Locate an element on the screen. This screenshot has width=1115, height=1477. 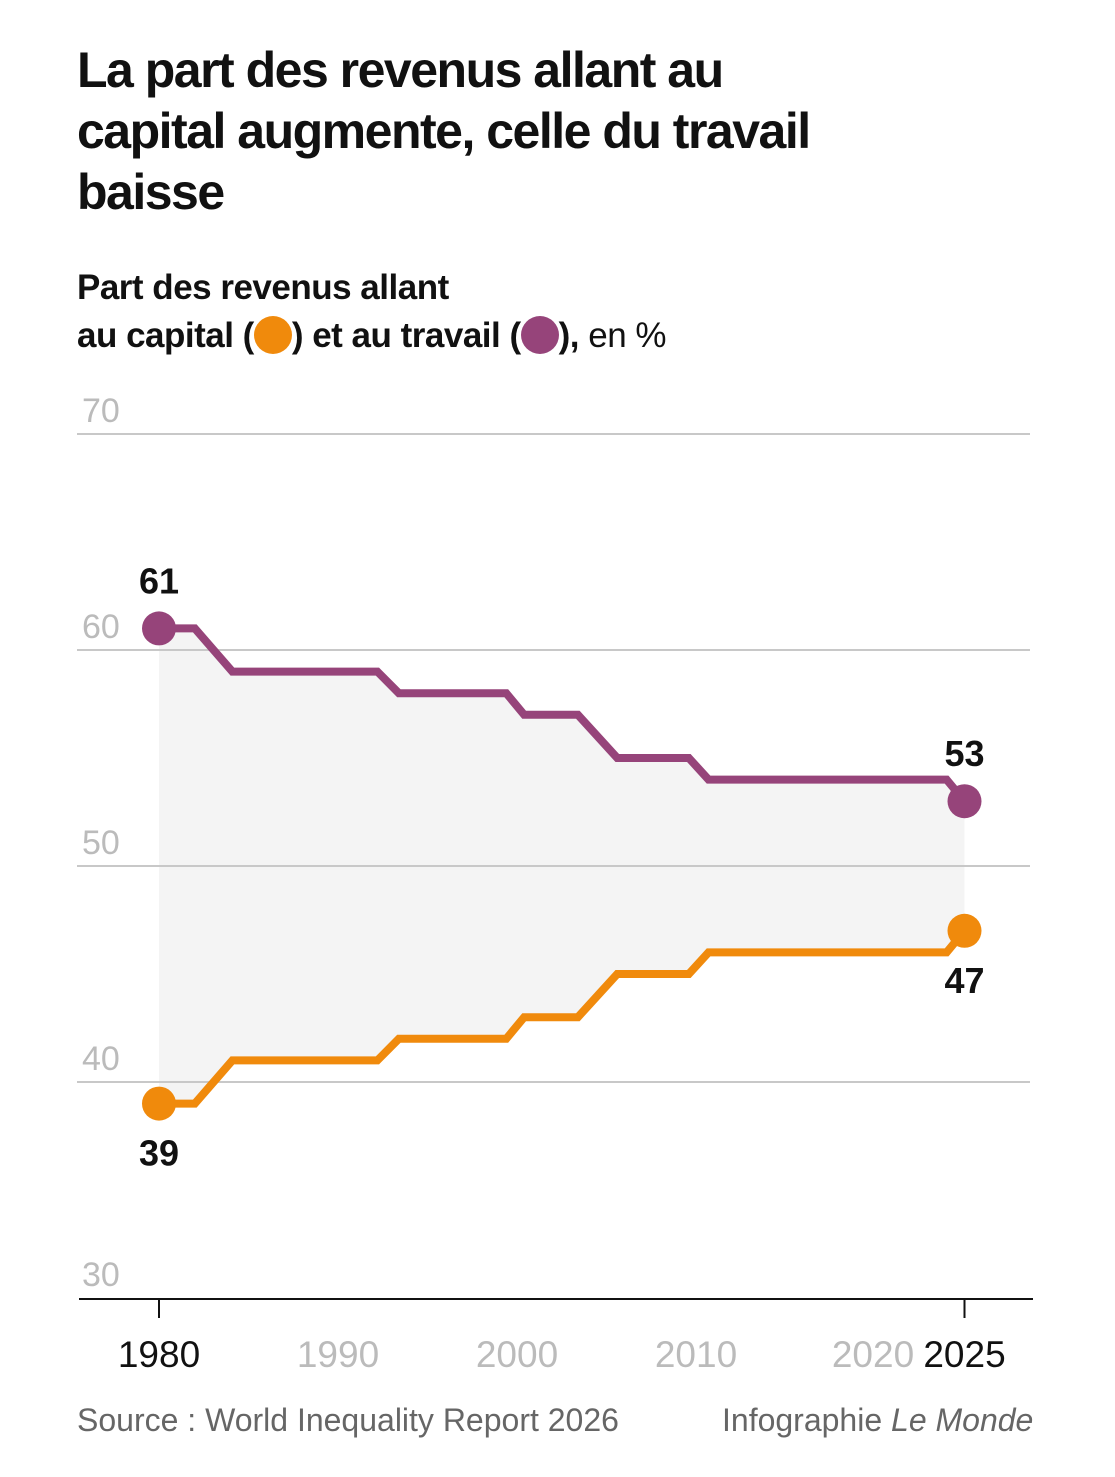
y-tick-label: 60 is located at coordinates (101, 627).